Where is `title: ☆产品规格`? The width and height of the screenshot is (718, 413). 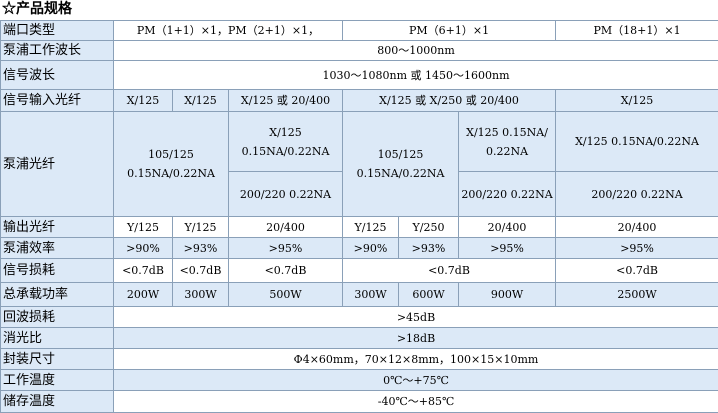 title: ☆产品规格 is located at coordinates (37, 9).